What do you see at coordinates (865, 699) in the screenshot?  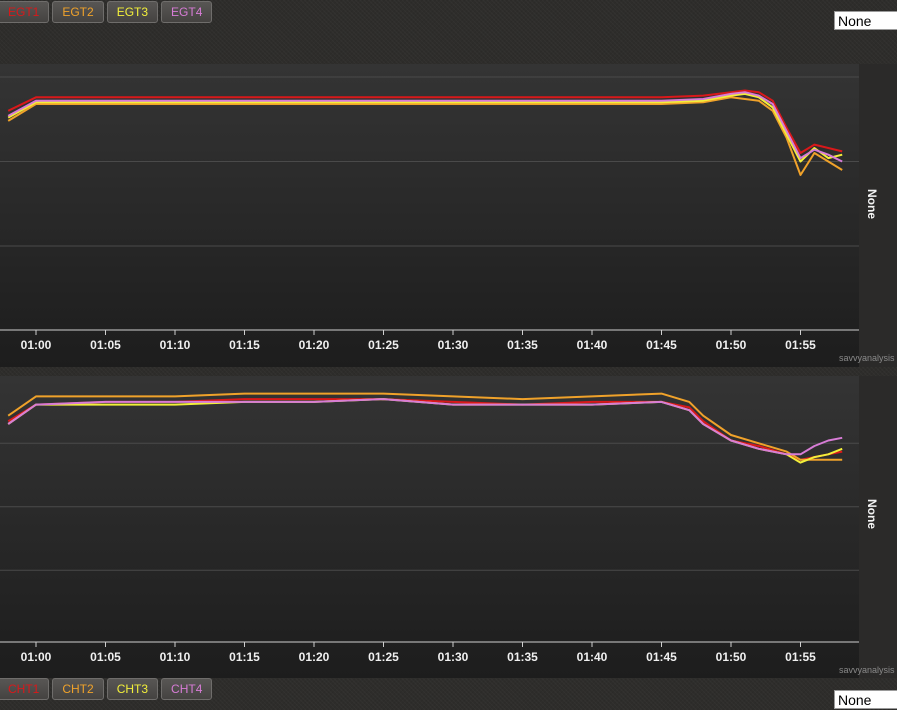 I see `cht-right-axis-select: None` at bounding box center [865, 699].